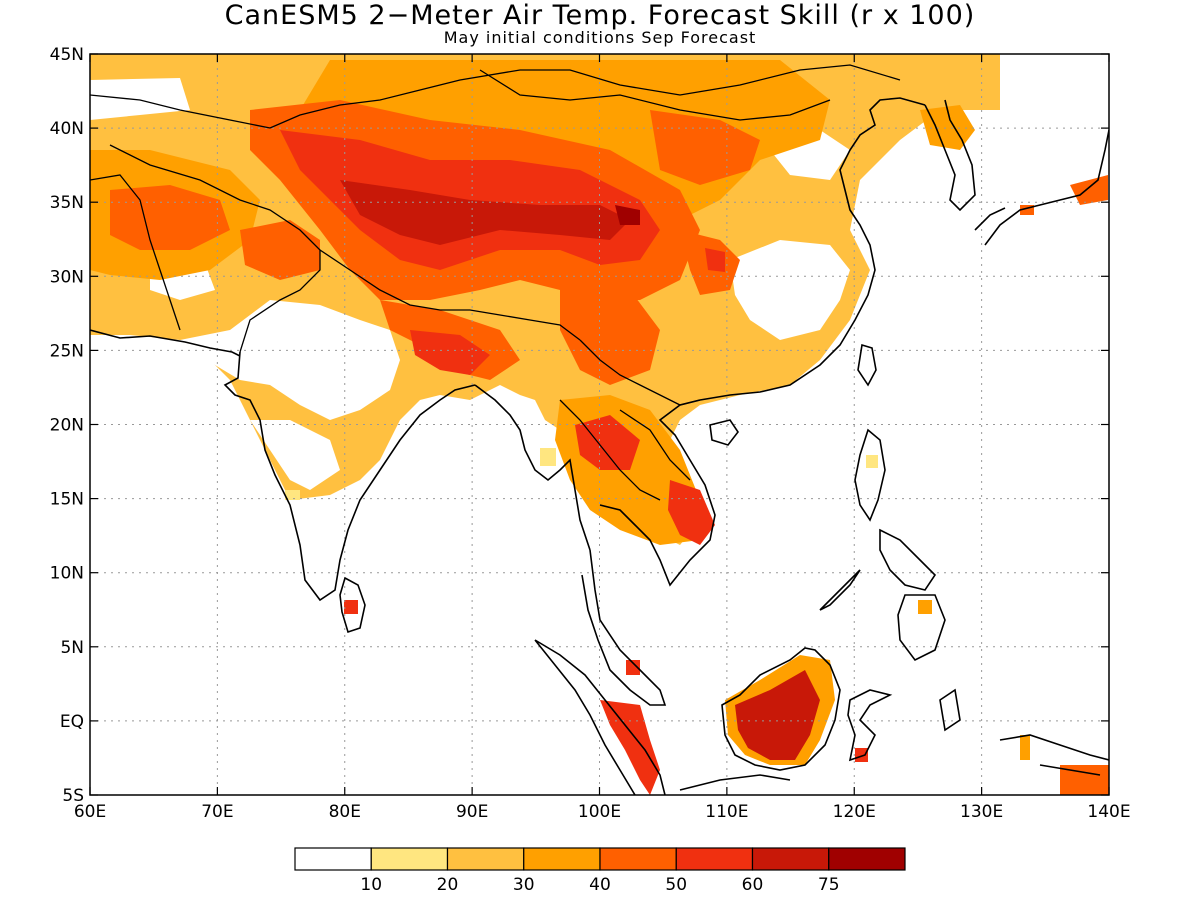  What do you see at coordinates (981, 812) in the screenshot?
I see `lon-tick-label: 130E` at bounding box center [981, 812].